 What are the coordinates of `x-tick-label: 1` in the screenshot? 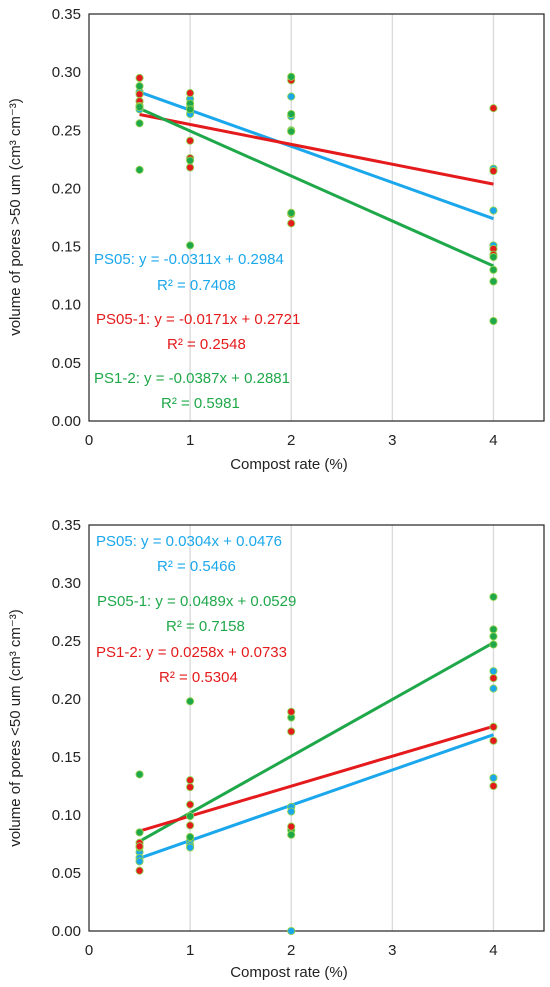 It's located at (190, 950).